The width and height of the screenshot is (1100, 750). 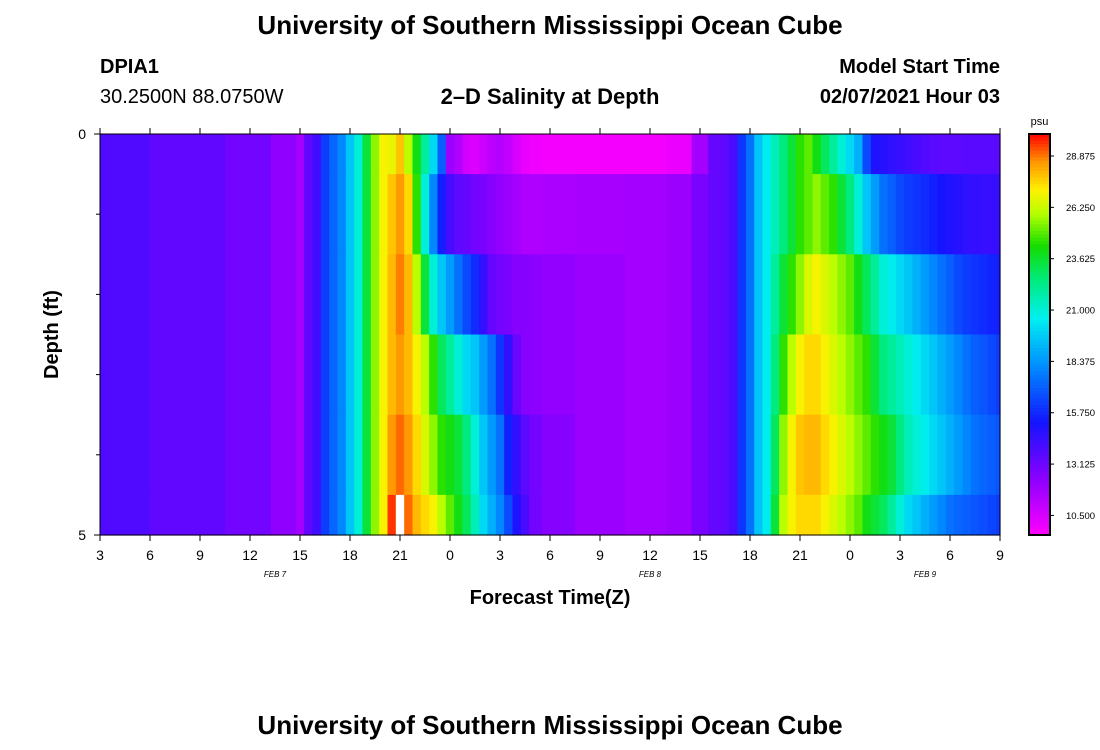 I want to click on colorbar-tick-label: 18.375, so click(x=1080, y=362).